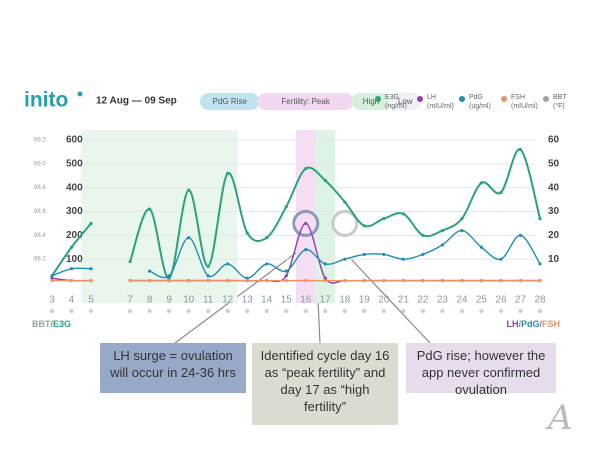  What do you see at coordinates (51, 324) in the screenshot?
I see `axis-label: BBT/E3G` at bounding box center [51, 324].